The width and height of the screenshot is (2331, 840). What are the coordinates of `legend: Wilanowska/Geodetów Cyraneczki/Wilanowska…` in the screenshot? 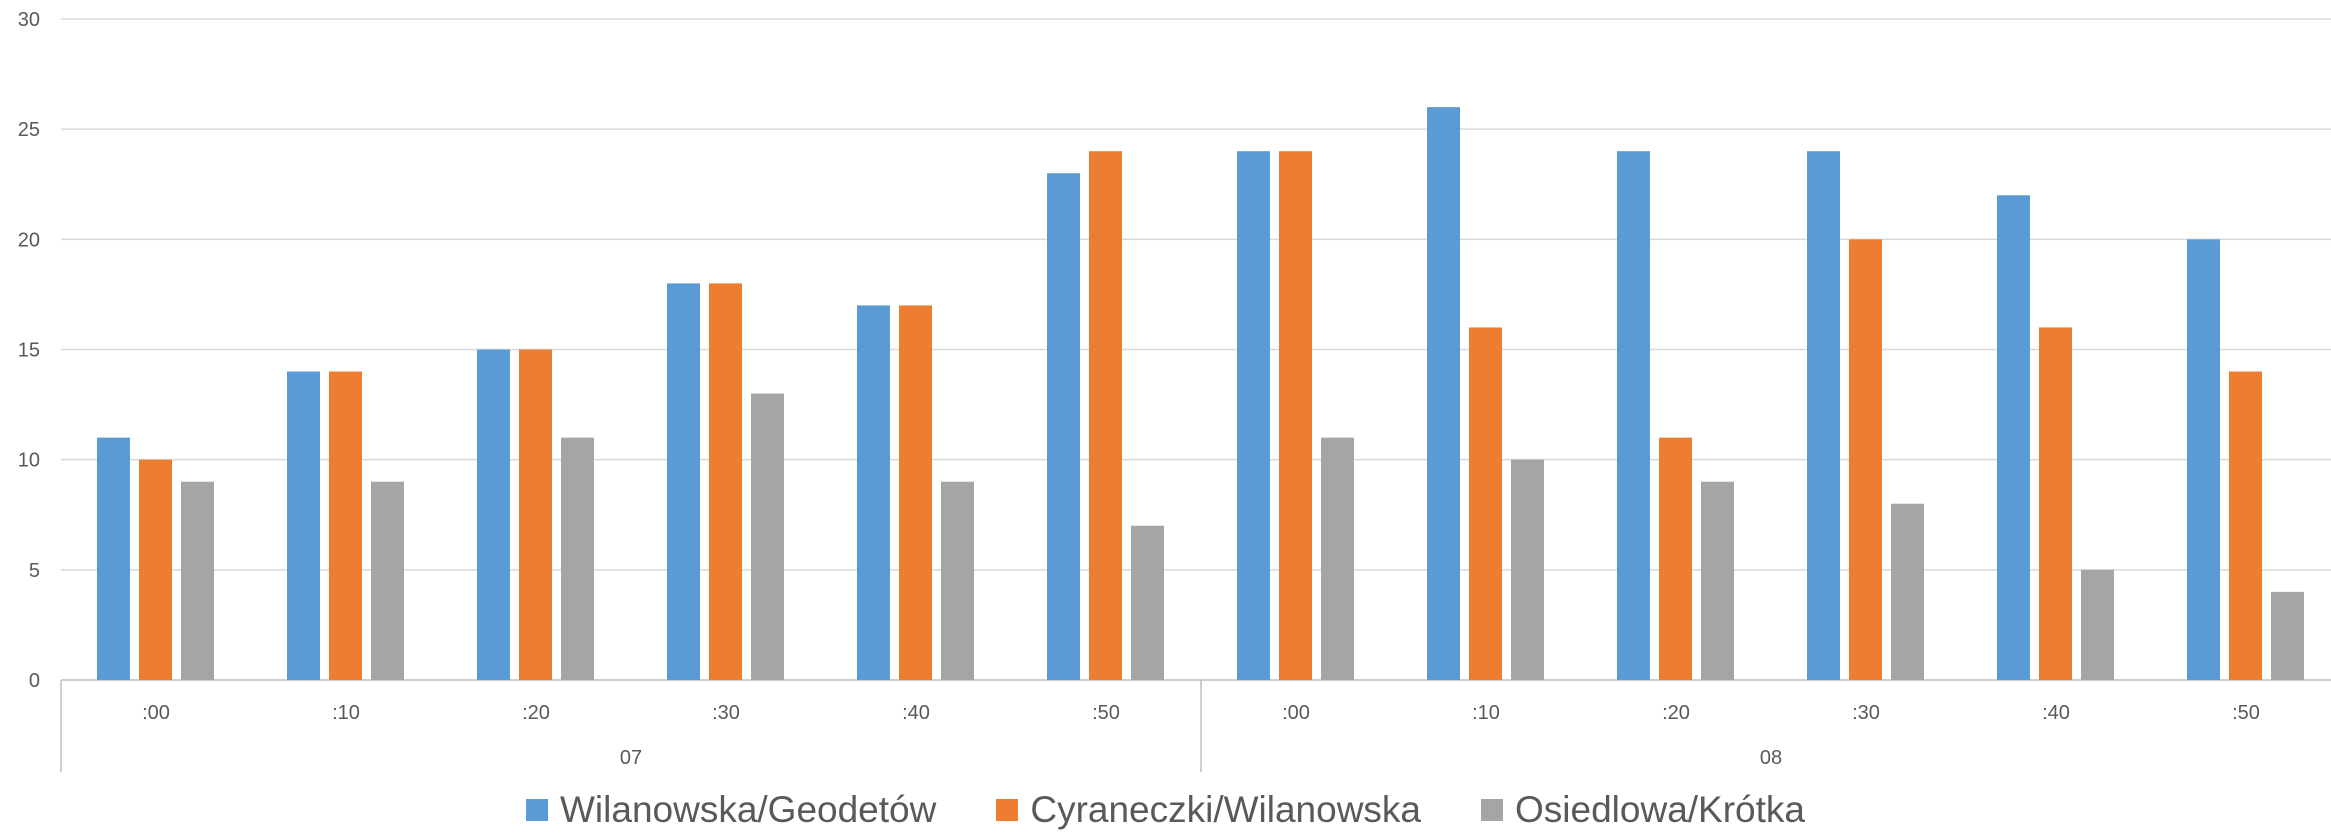 It's located at (1165, 810).